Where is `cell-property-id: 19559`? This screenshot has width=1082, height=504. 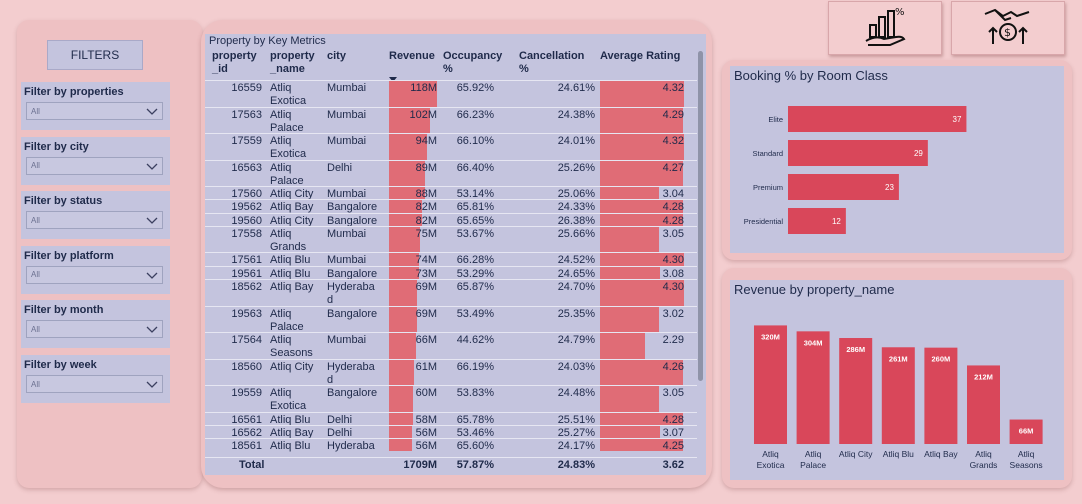
cell-property-id: 19559 is located at coordinates (246, 393).